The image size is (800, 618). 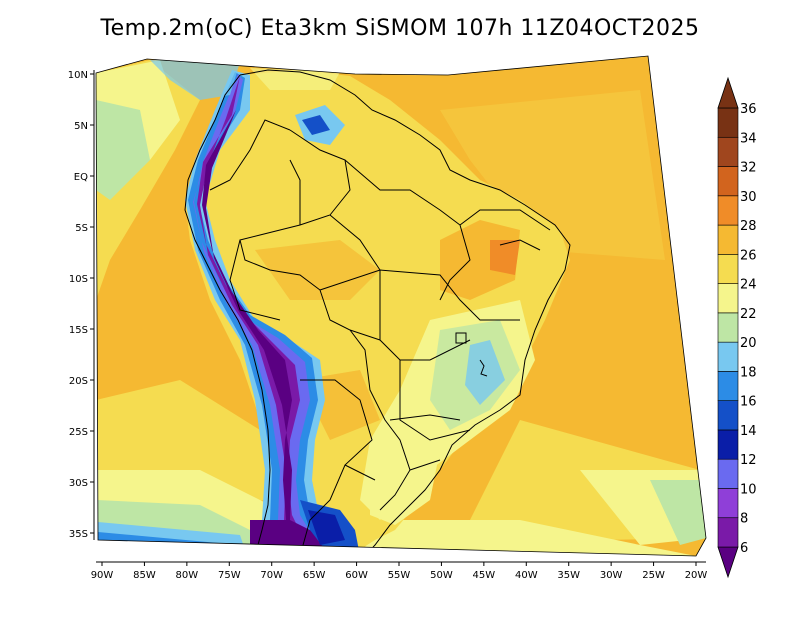 What do you see at coordinates (78, 330) in the screenshot?
I see `y-tick-label: 15S` at bounding box center [78, 330].